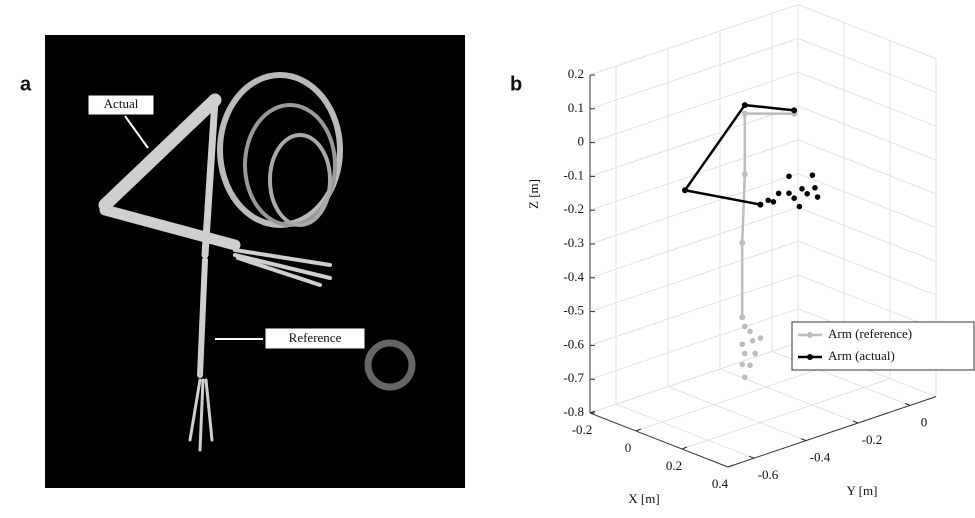  I want to click on logo, so click(390, 365).